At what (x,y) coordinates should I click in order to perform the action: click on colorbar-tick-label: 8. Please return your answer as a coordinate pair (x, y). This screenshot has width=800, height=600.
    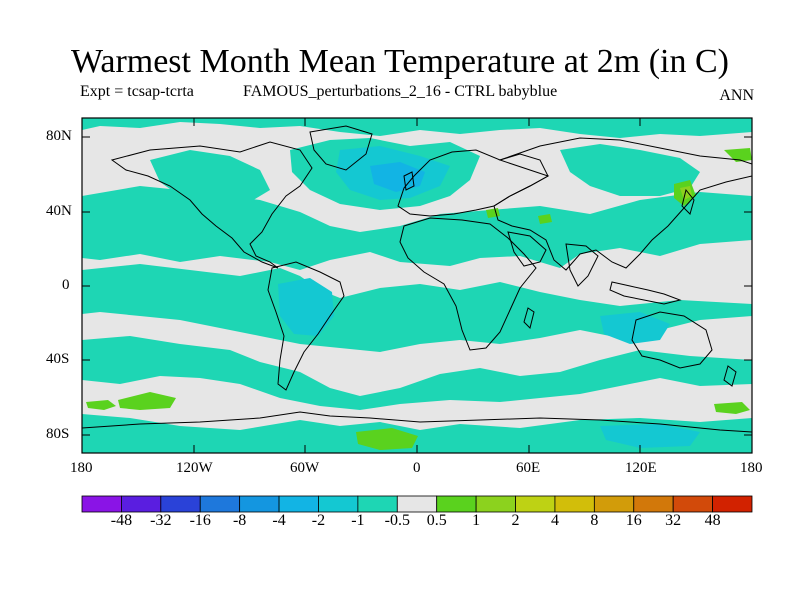
    Looking at the image, I should click on (594, 520).